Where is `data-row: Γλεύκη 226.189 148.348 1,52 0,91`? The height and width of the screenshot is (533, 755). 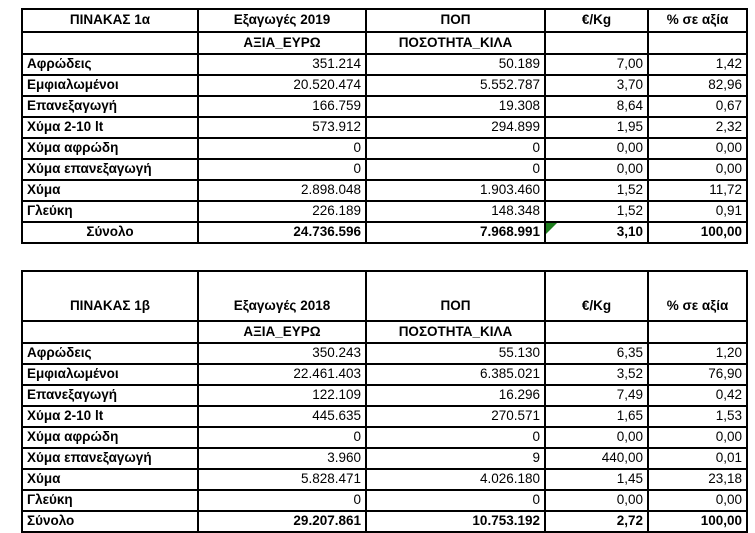 data-row: Γλεύκη 226.189 148.348 1,52 0,91 is located at coordinates (384, 211).